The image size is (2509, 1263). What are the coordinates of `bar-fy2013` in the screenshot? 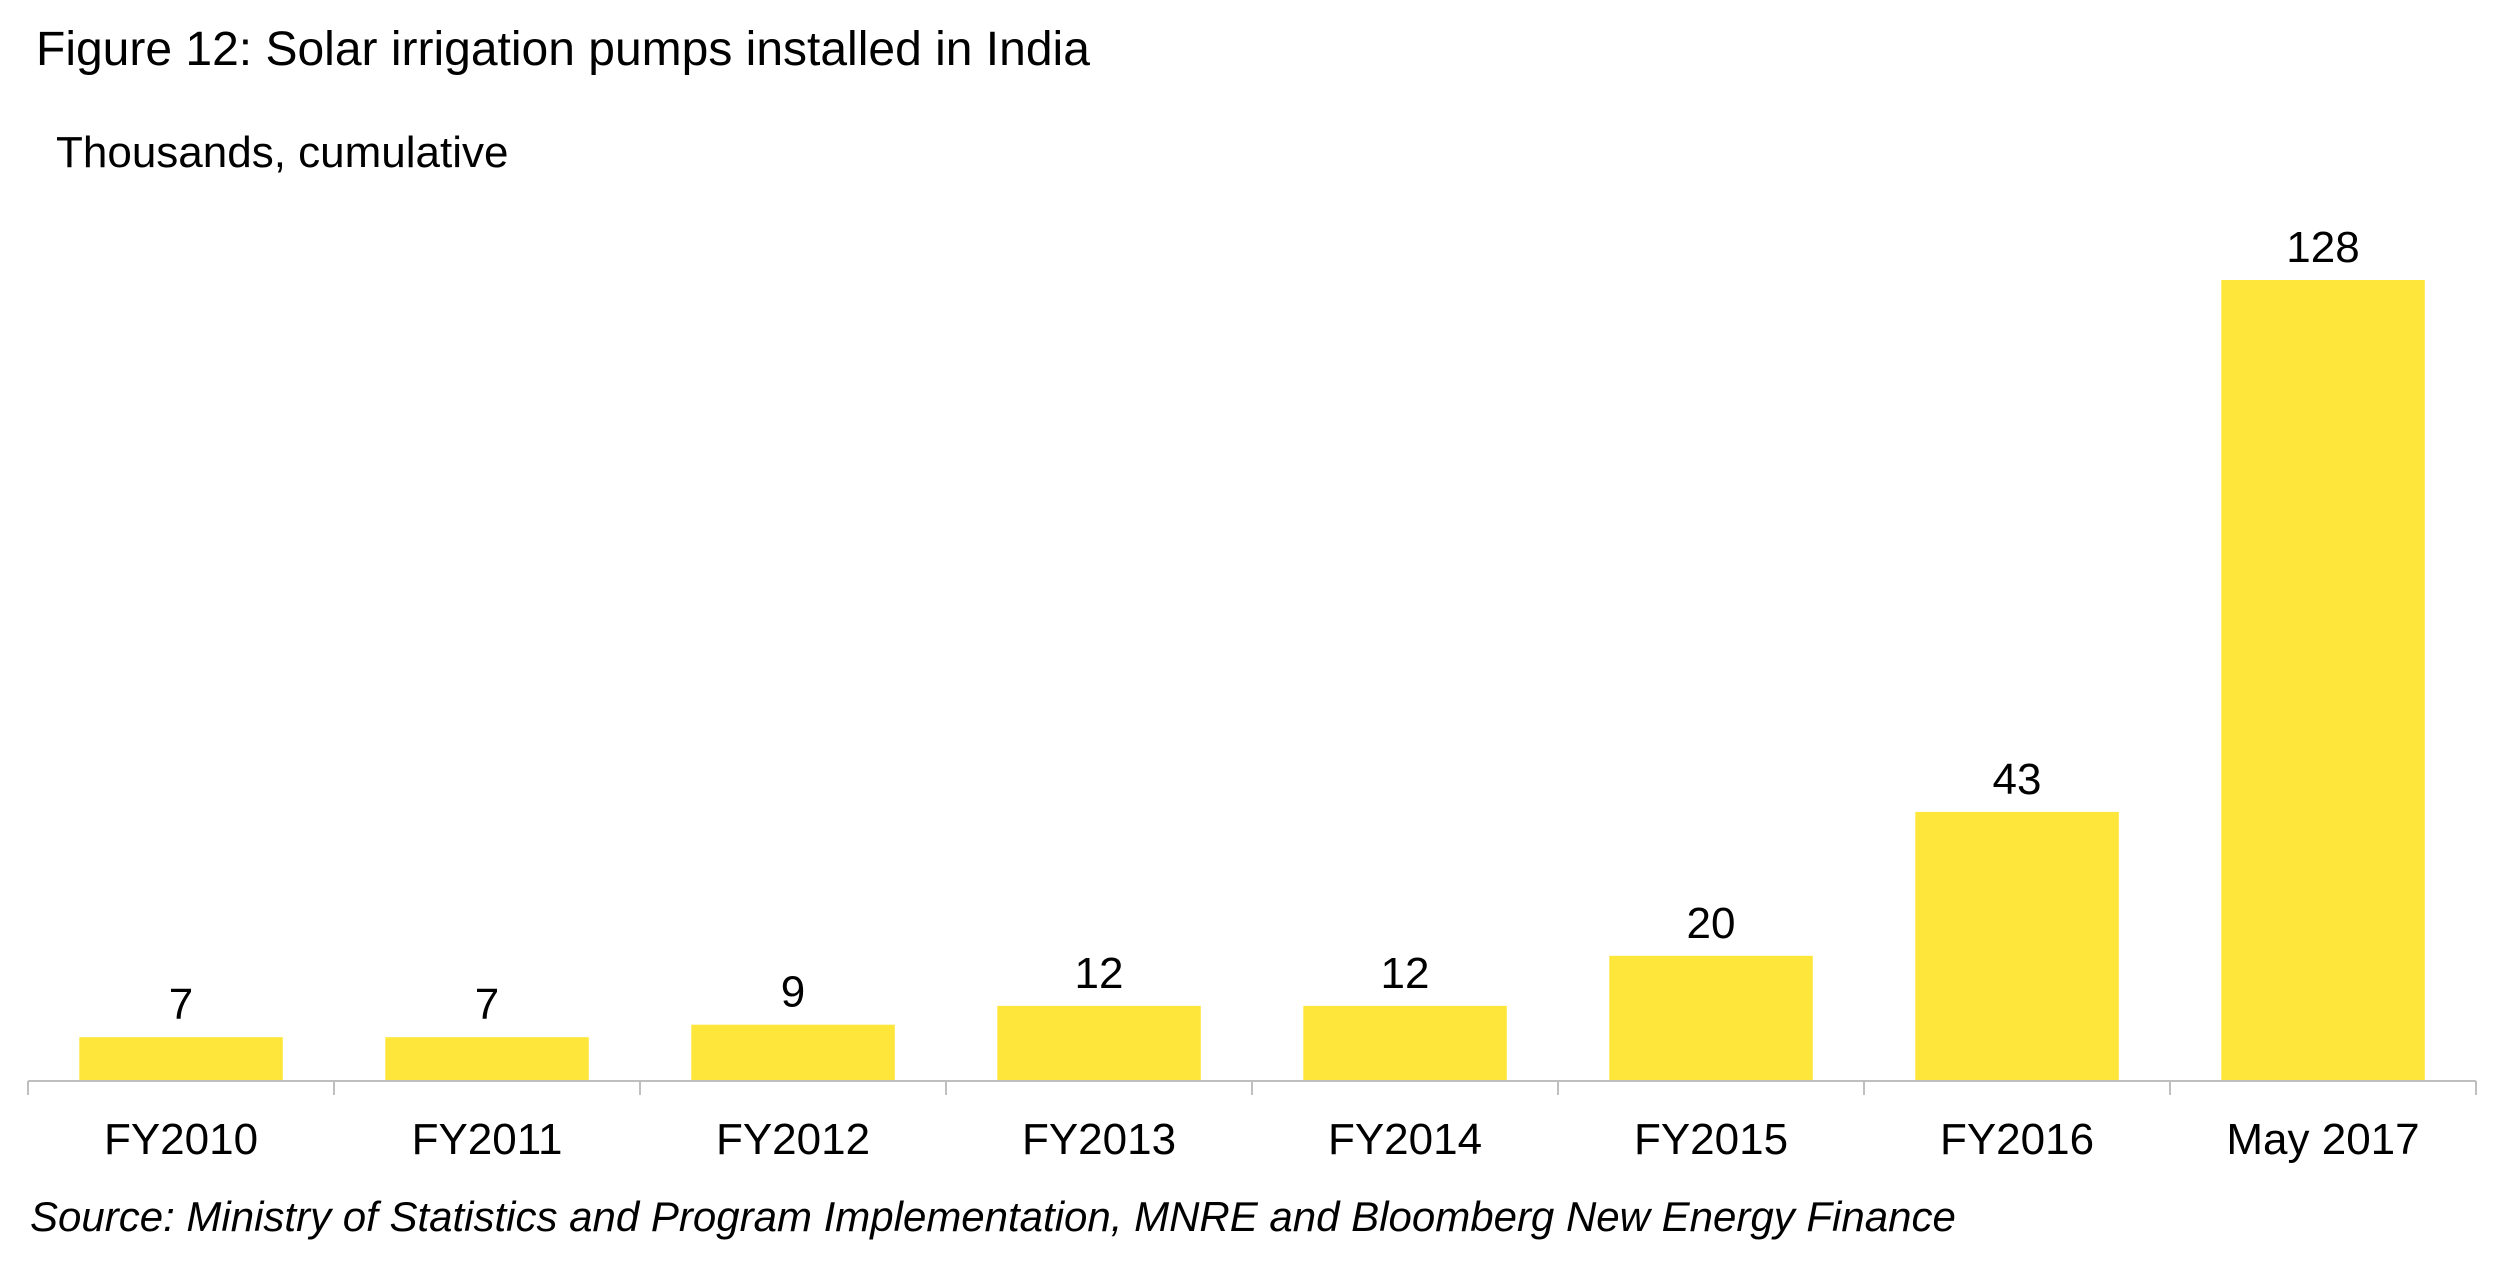 It's located at (1099, 1043).